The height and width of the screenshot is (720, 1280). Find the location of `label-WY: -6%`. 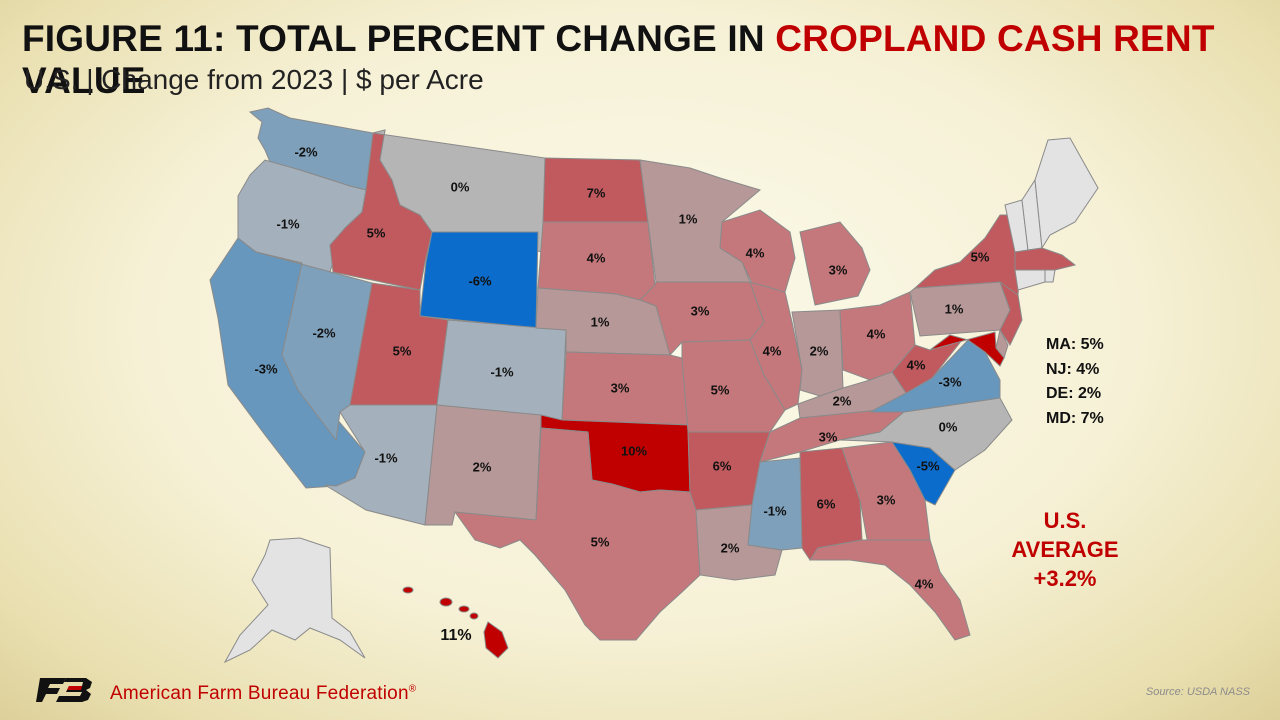

label-WY: -6% is located at coordinates (480, 280).